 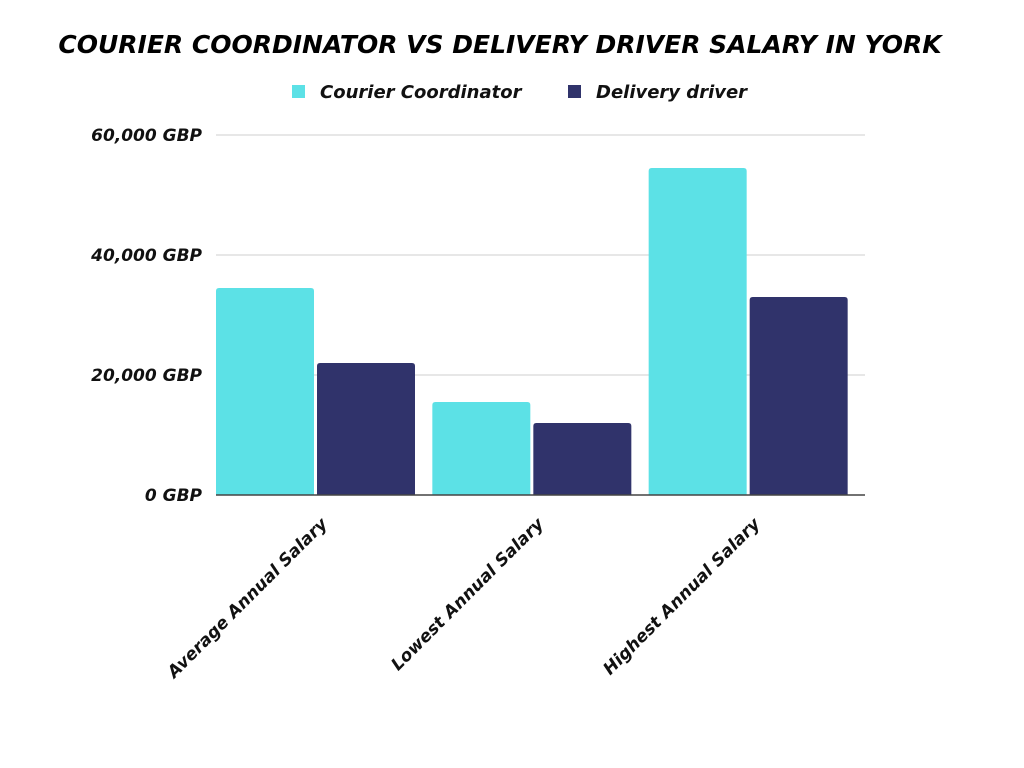 What do you see at coordinates (146, 256) in the screenshot?
I see `y-tick-label: 40,000 GBP` at bounding box center [146, 256].